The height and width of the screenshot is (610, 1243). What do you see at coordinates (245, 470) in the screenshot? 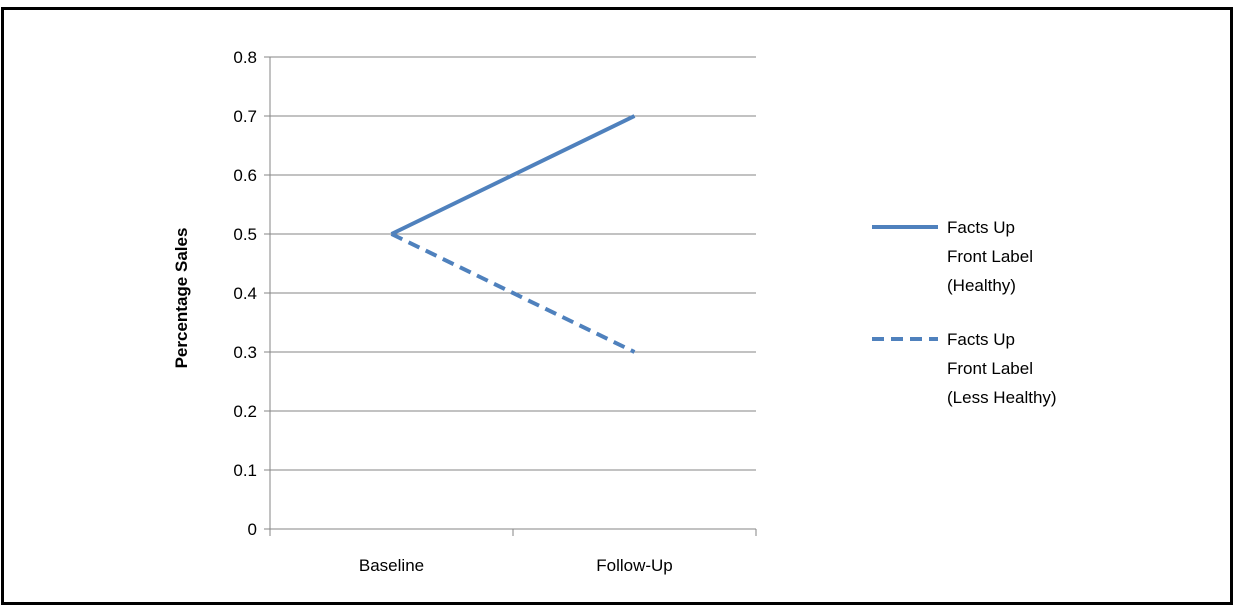
I see `y-tick-label: 0.1` at bounding box center [245, 470].